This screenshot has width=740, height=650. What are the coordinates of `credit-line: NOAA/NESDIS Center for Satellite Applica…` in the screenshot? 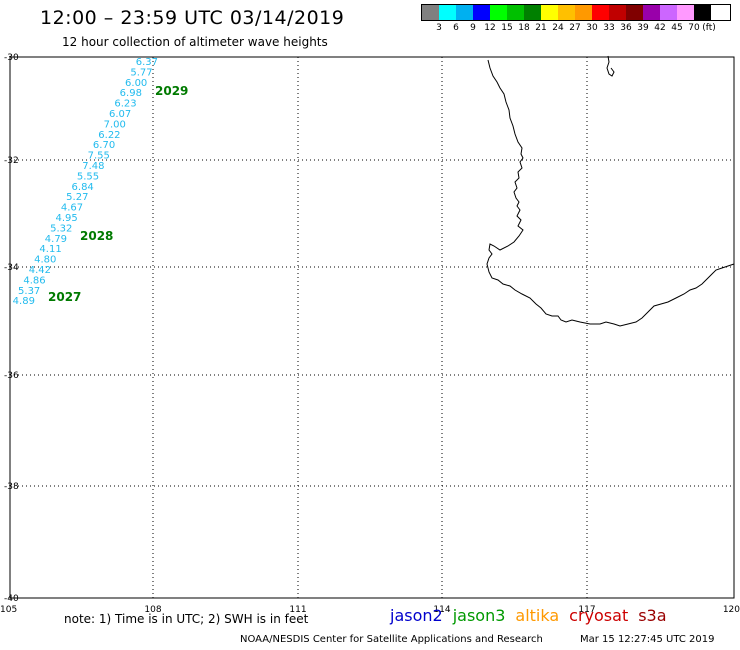 It's located at (391, 639).